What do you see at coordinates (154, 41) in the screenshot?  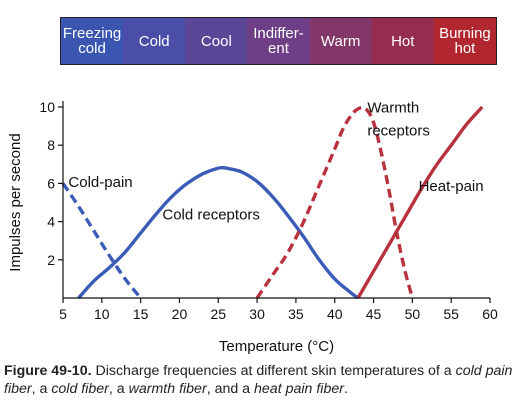 I see `banner-band-1: Cold` at bounding box center [154, 41].